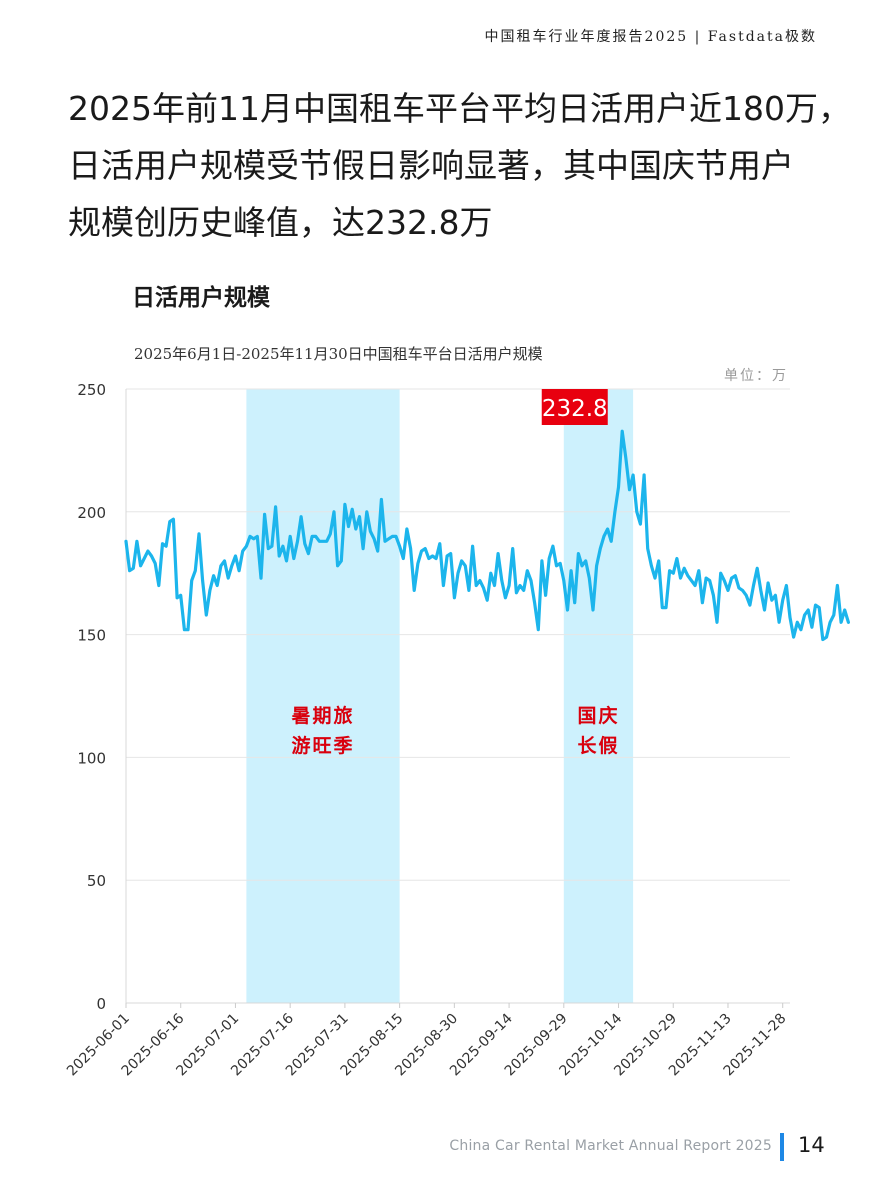 This screenshot has width=887, height=1183. Describe the element at coordinates (91, 513) in the screenshot. I see `y-tick-label-200: 200` at that location.